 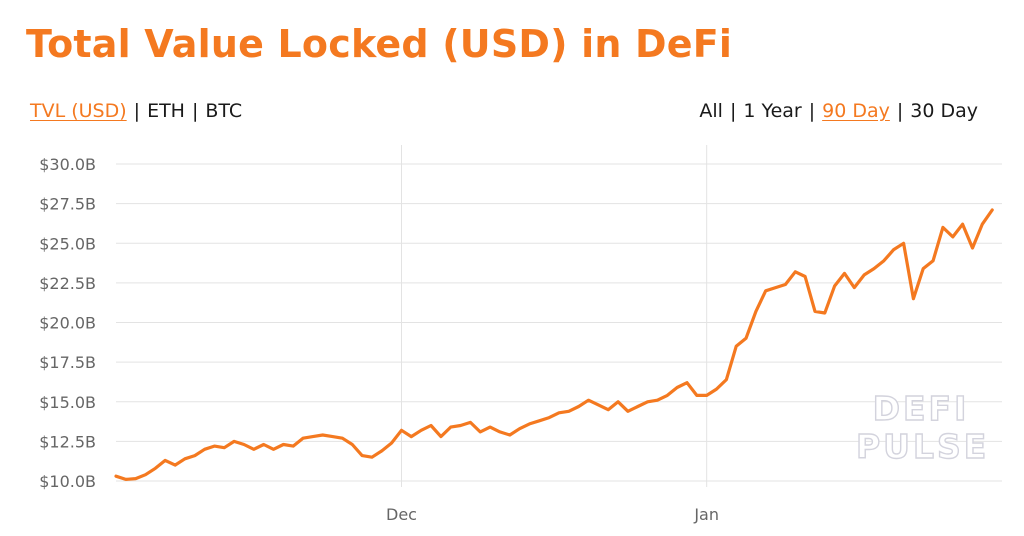 I want to click on range-toggle: All | 1 Year | 90 Day | 30 Day, so click(x=838, y=111).